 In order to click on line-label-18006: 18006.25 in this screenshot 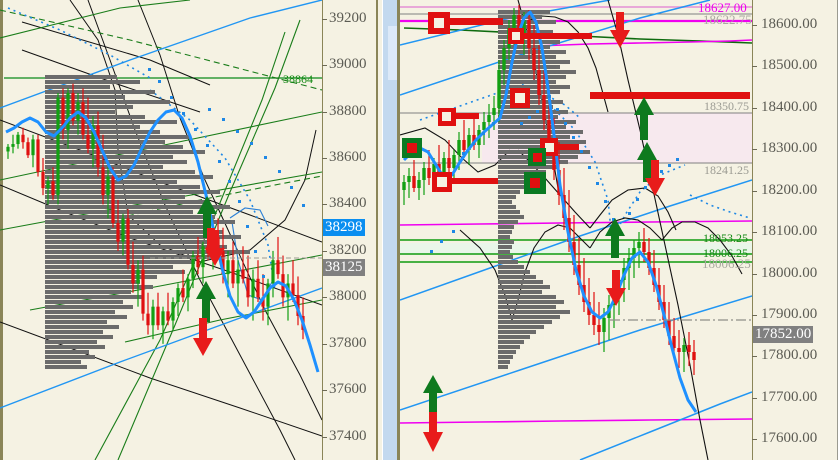, I will do `click(725, 253)`.